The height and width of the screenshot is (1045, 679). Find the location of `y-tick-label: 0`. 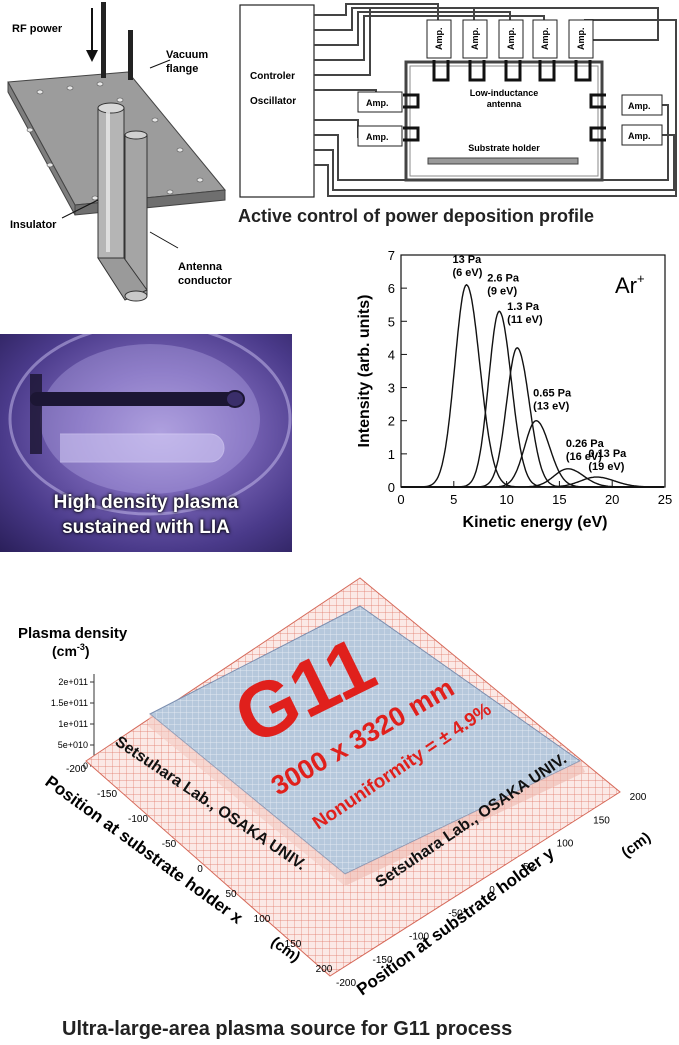

y-tick-label: 0 is located at coordinates (492, 890).